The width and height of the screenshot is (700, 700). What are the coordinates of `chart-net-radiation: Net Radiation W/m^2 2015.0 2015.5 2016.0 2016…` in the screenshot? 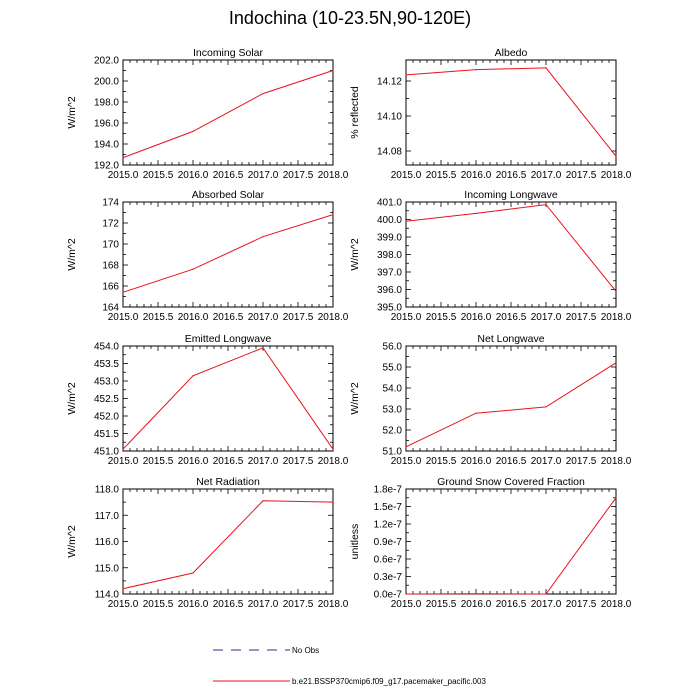 It's located at (207, 543).